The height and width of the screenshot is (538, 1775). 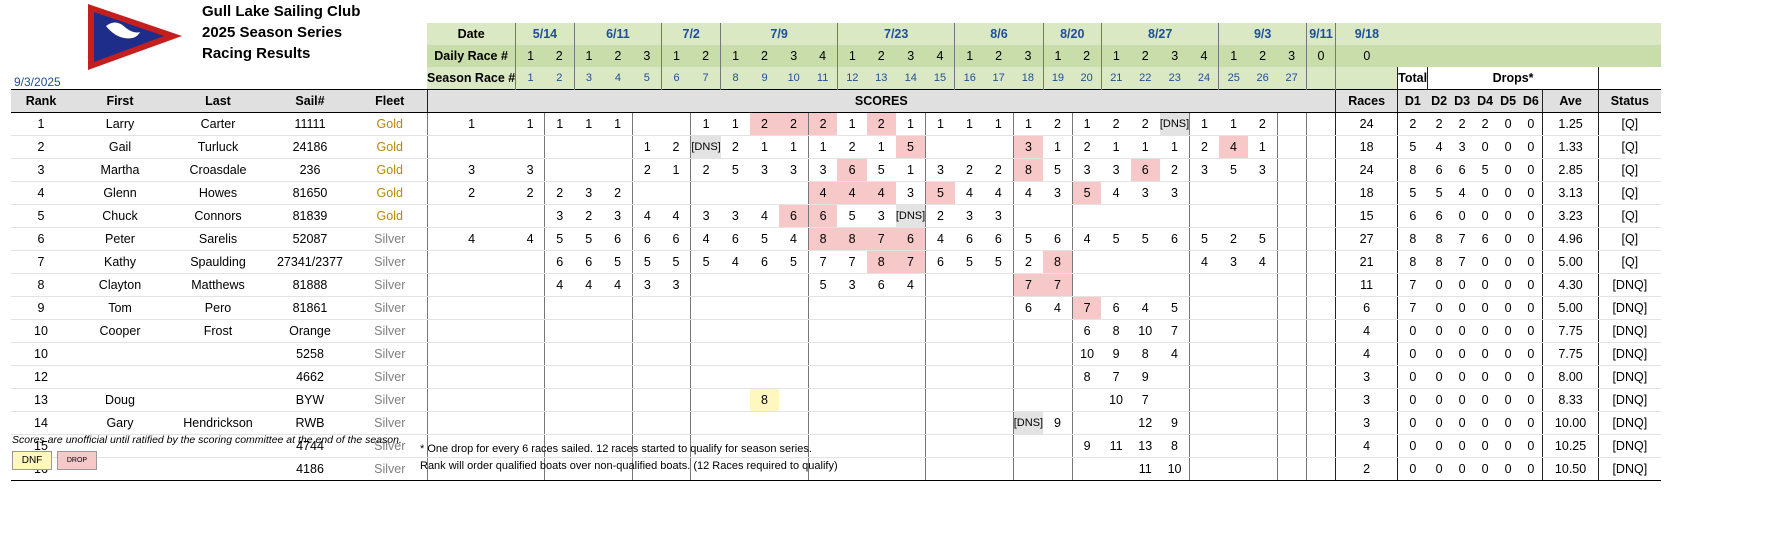 I want to click on sail-number-cell: Orange, so click(x=310, y=331).